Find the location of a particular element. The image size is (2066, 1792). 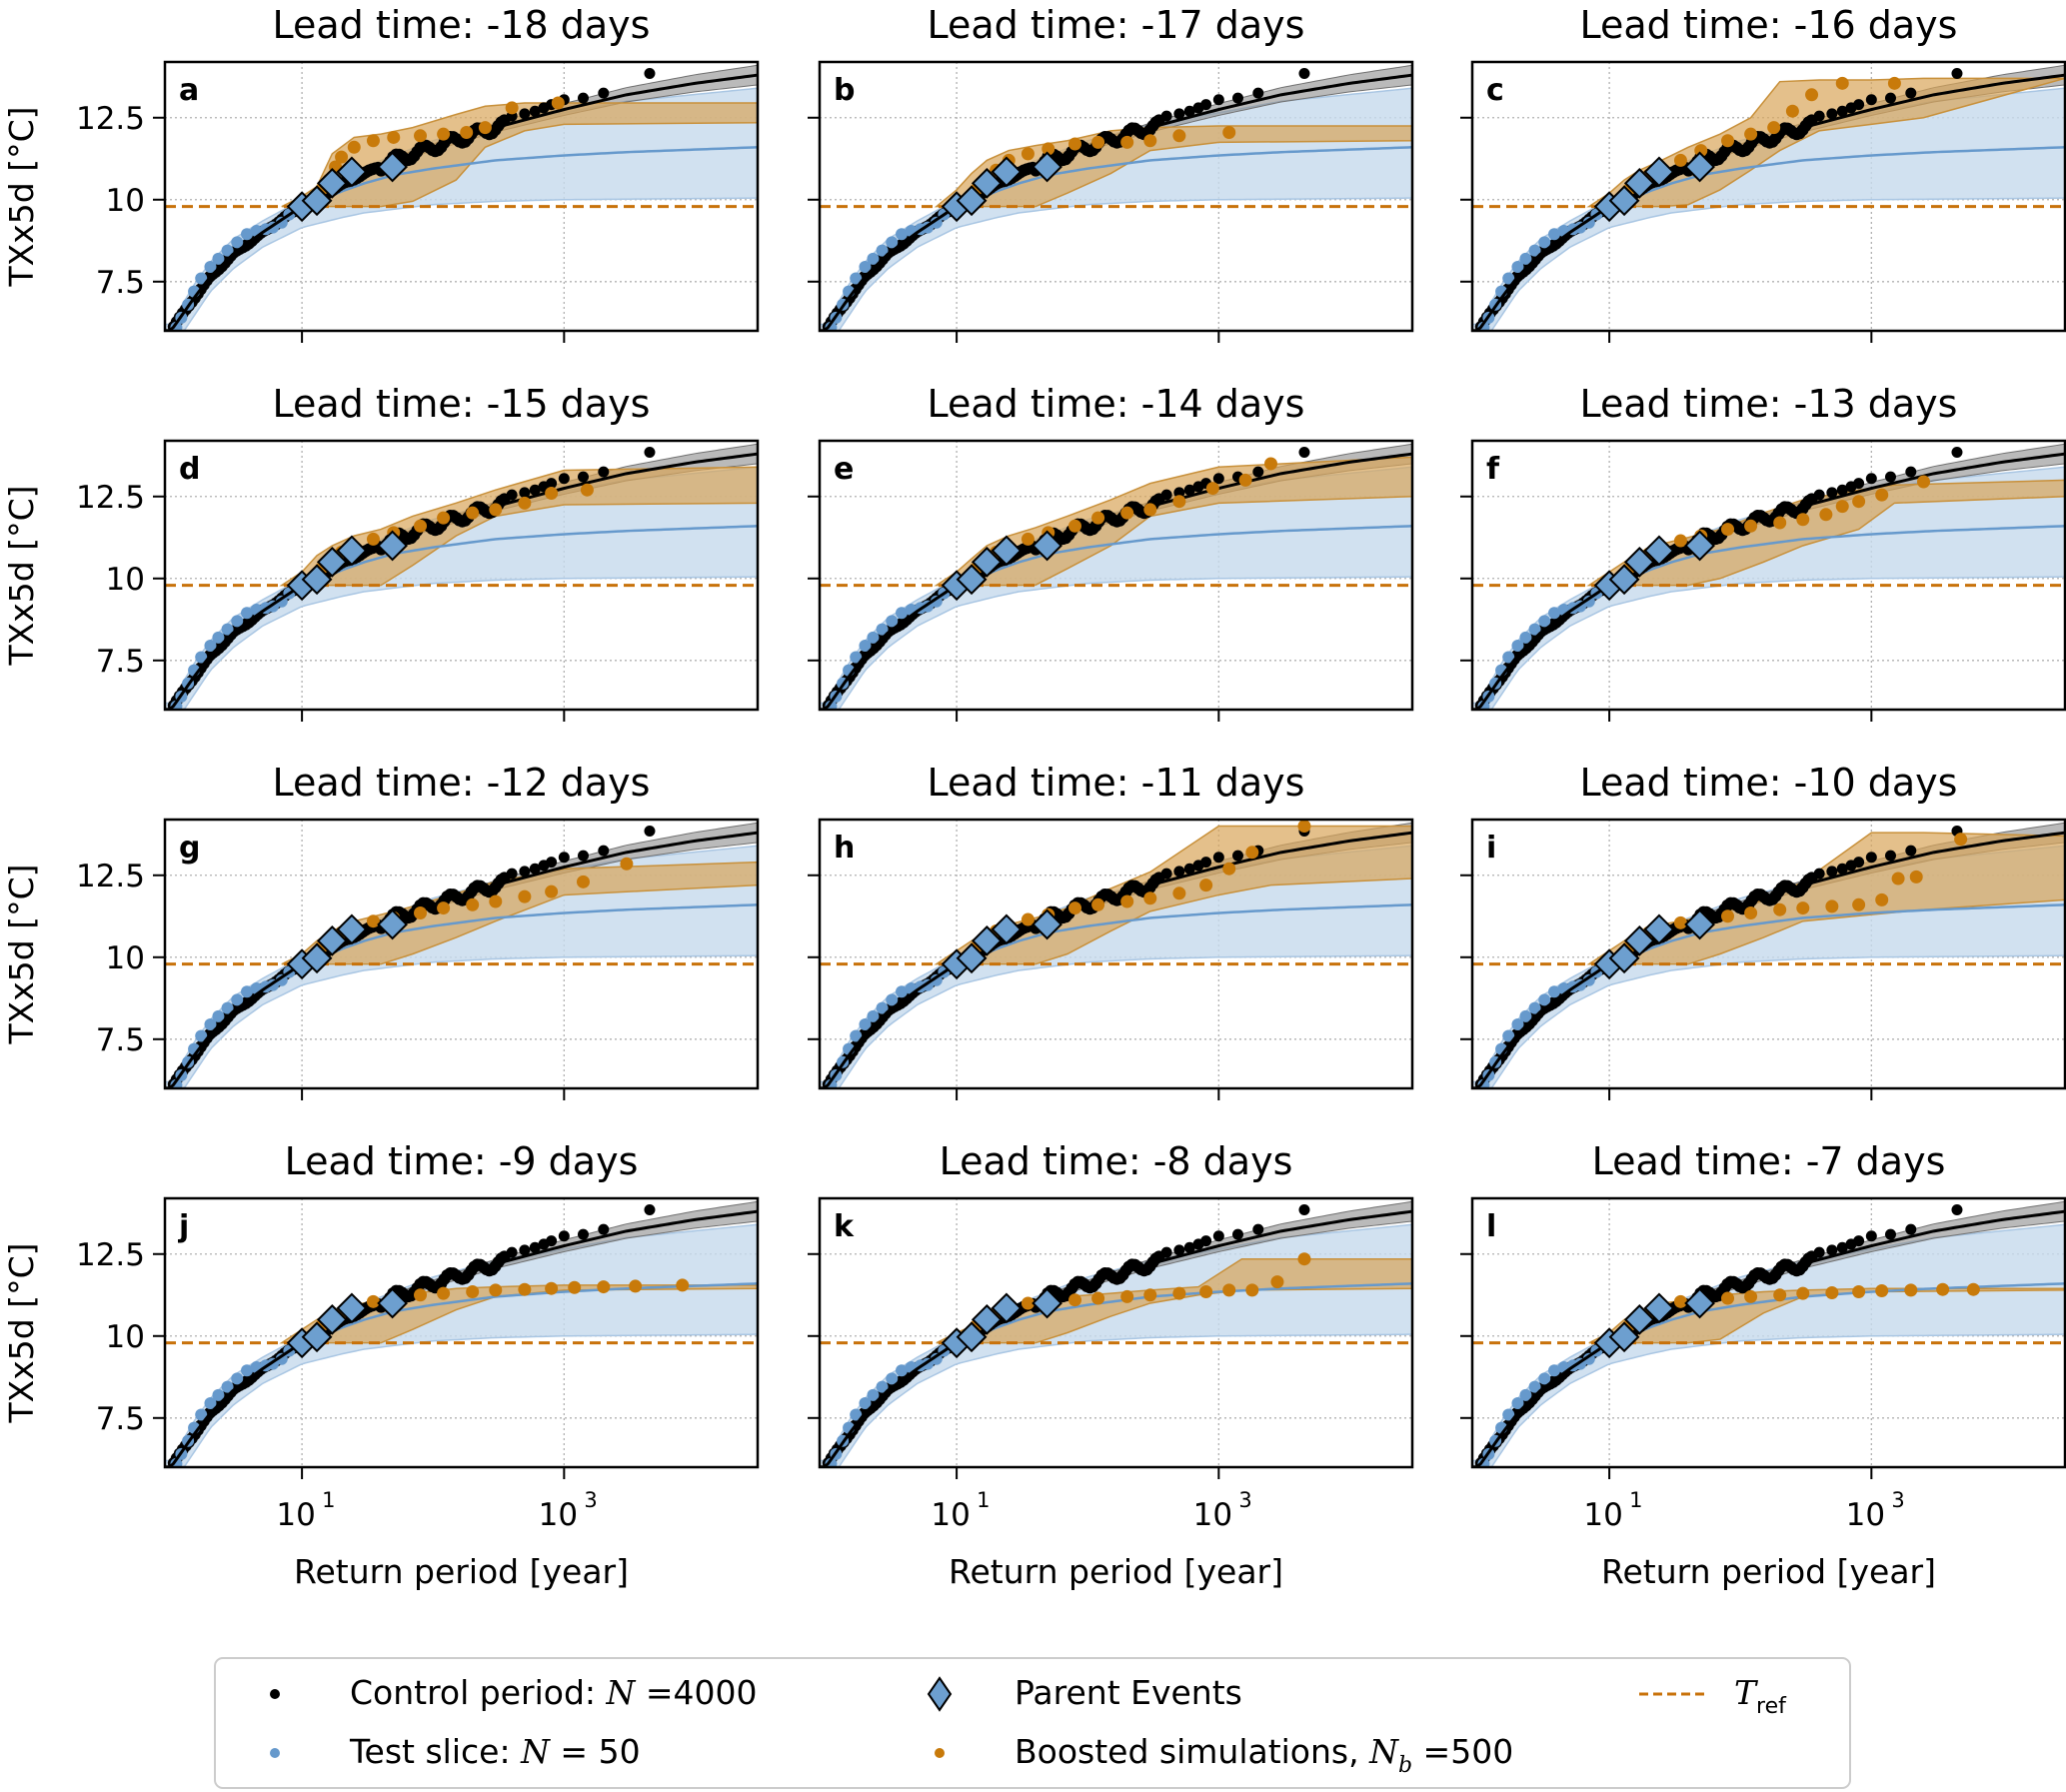

panel-title: Lead time: -13 days is located at coordinates (1769, 404).